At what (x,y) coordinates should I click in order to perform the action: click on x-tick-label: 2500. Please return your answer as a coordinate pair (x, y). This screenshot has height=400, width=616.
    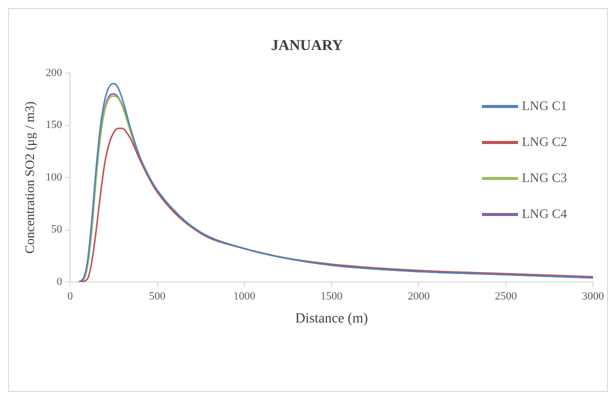
    Looking at the image, I should click on (506, 296).